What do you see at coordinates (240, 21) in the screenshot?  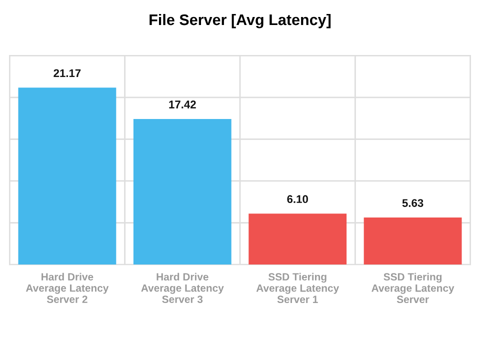 I see `chart-title: File Server [Avg Latency]` at bounding box center [240, 21].